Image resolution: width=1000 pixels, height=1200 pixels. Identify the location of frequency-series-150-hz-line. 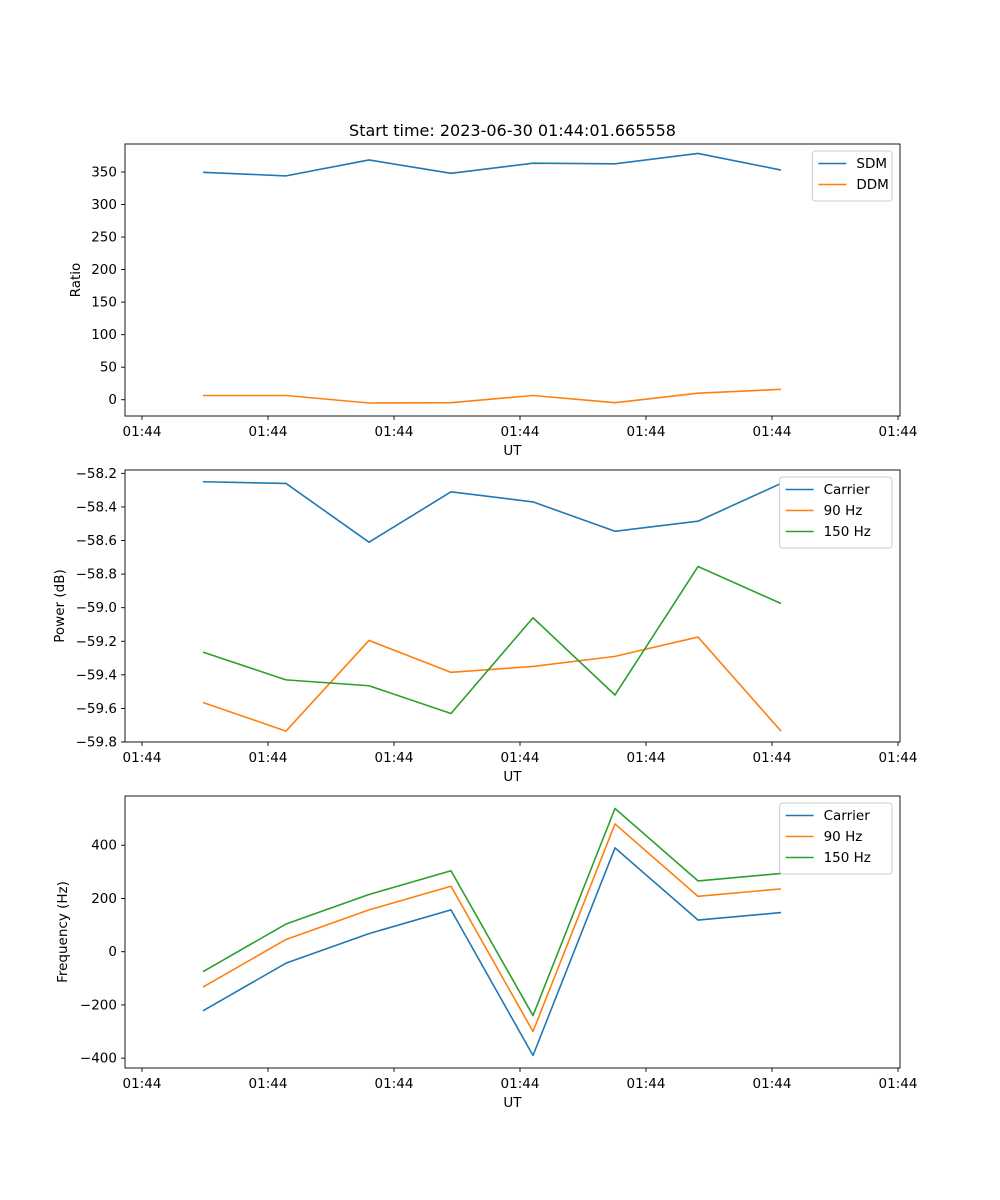
(492, 912).